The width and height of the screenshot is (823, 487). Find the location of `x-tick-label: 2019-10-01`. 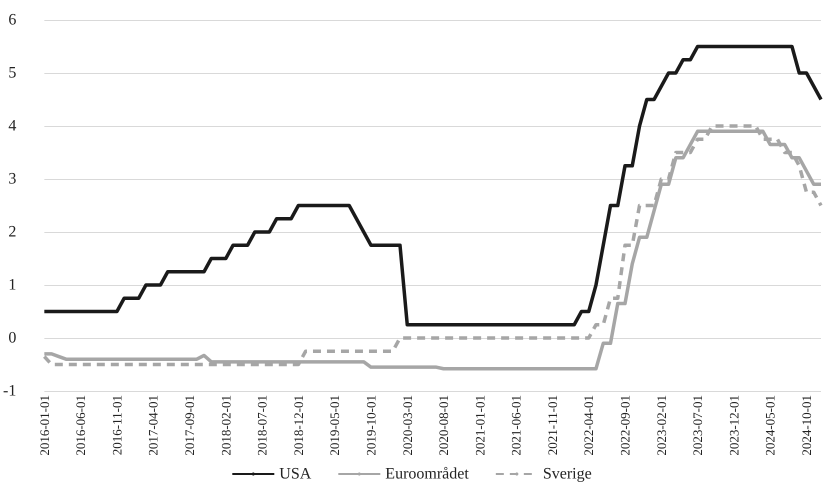

x-tick-label: 2019-10-01 is located at coordinates (370, 425).